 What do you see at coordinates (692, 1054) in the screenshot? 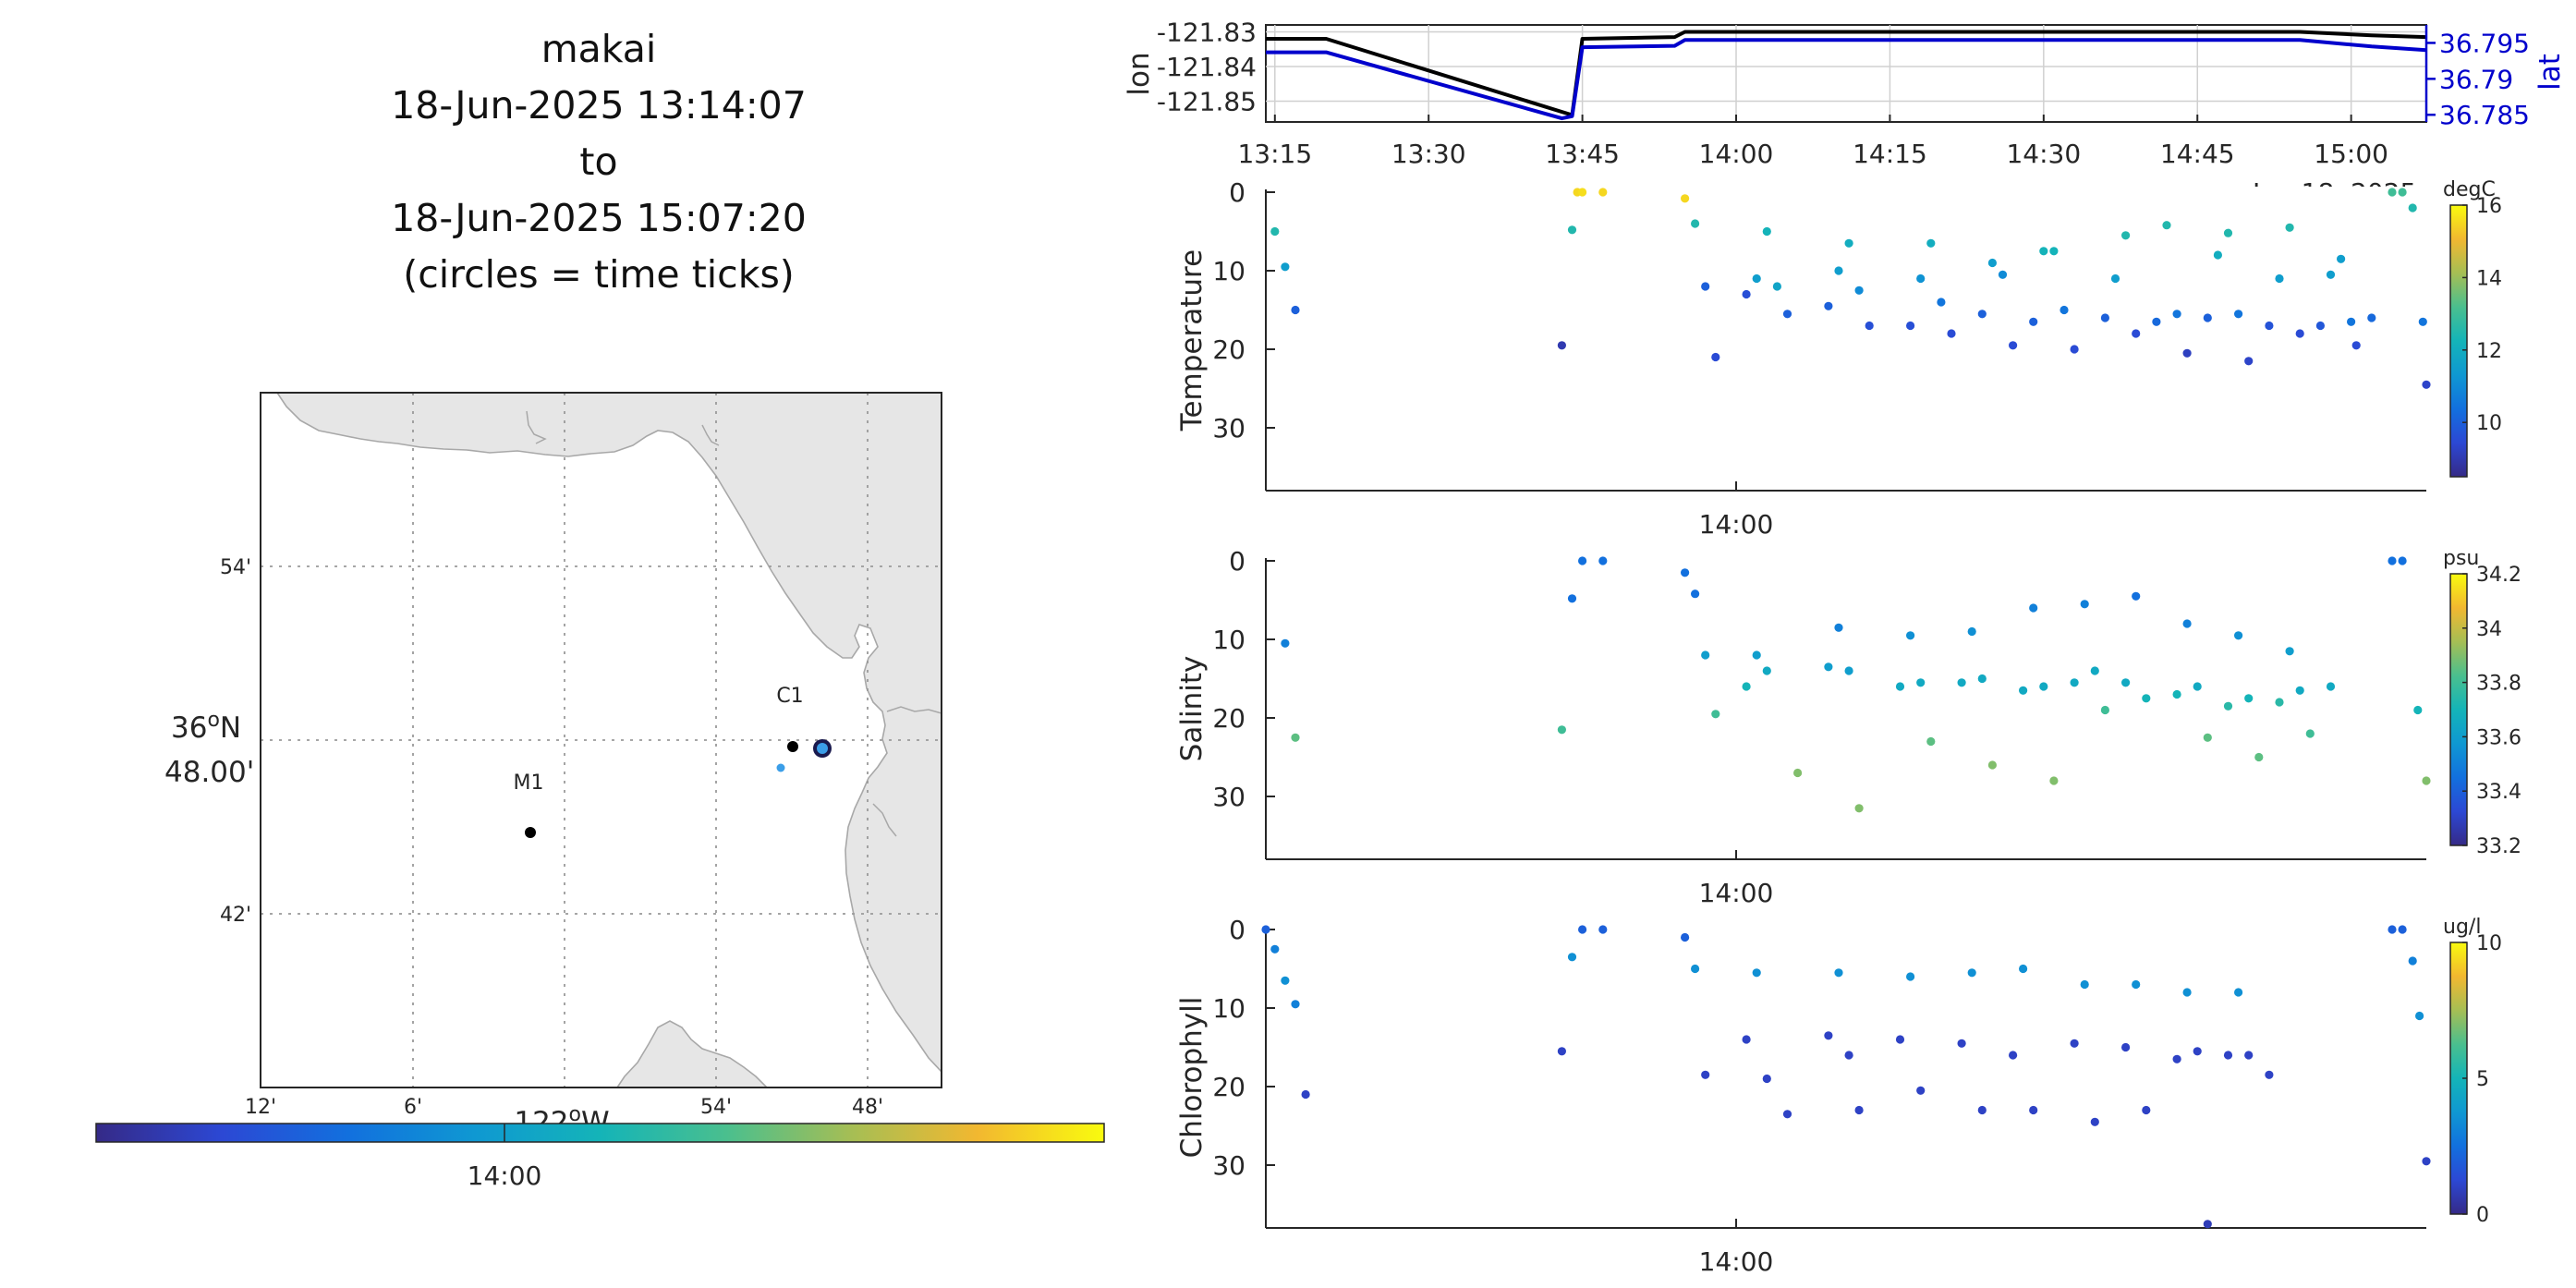
I see `map-land-south` at bounding box center [692, 1054].